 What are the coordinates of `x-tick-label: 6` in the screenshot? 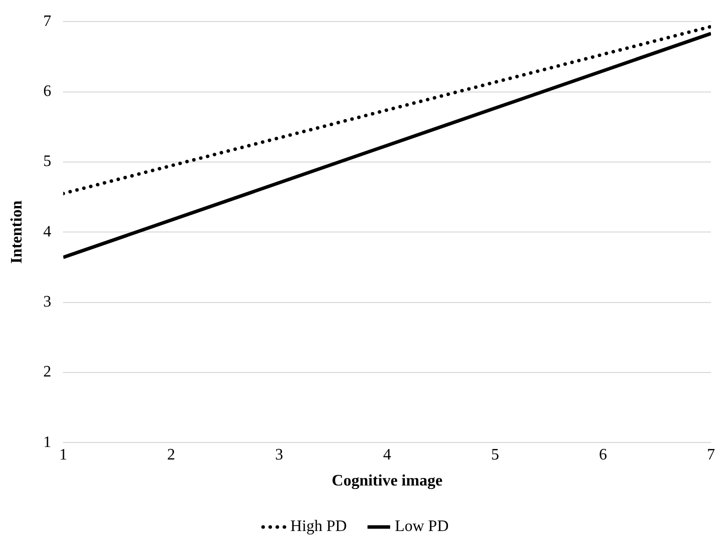 It's located at (603, 455).